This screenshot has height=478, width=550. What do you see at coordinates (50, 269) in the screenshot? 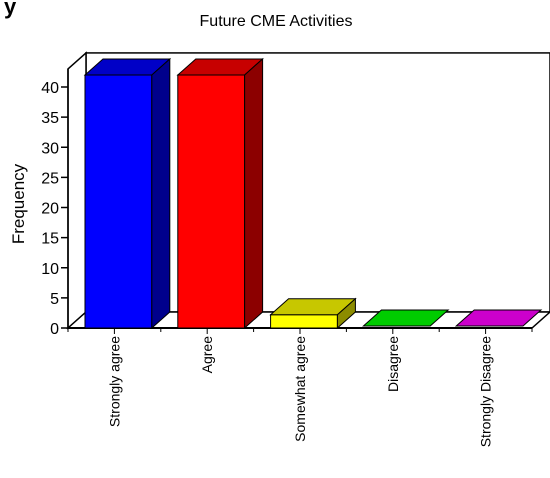
I see `y-tick-label: 10` at bounding box center [50, 269].